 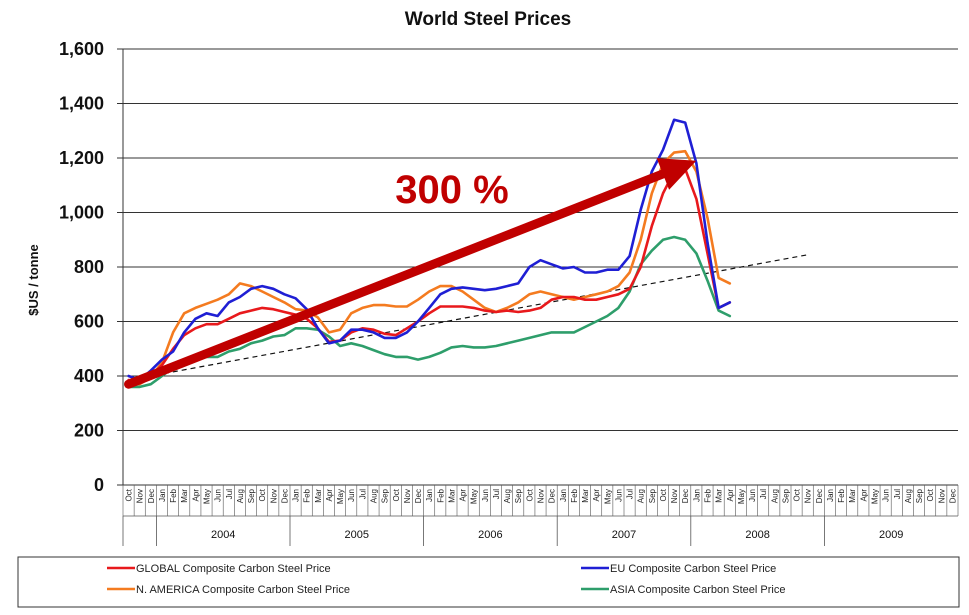 What do you see at coordinates (468, 317) in the screenshot?
I see `trendline-group` at bounding box center [468, 317].